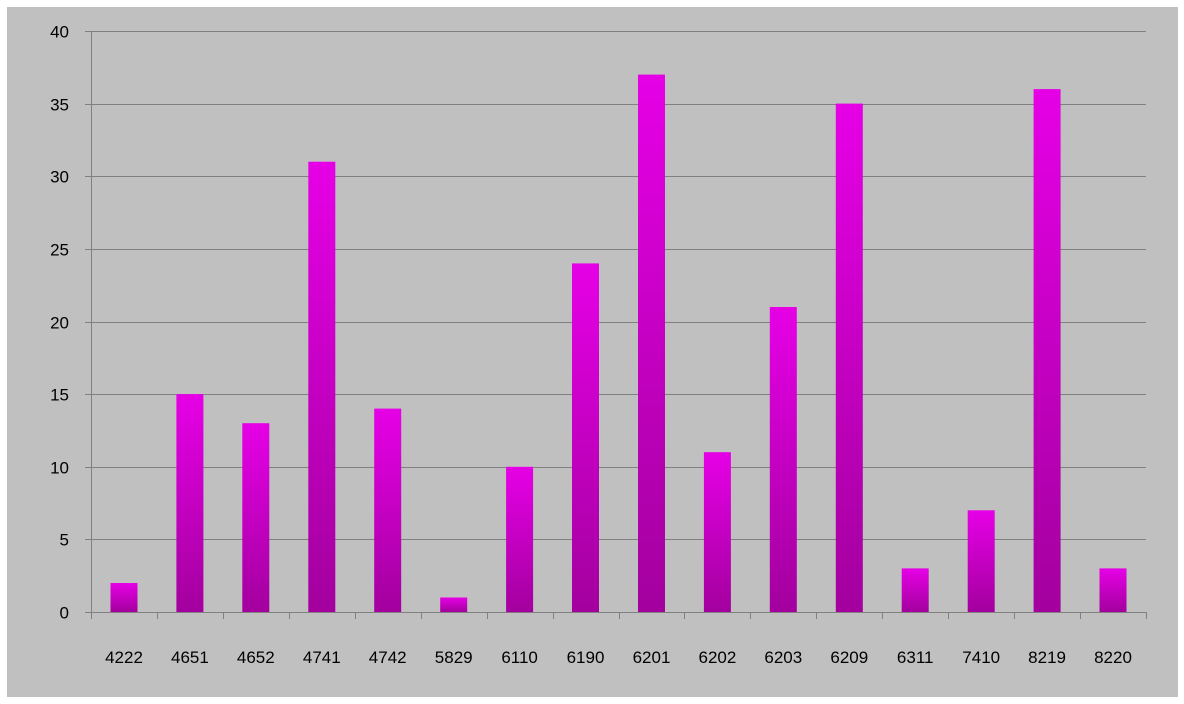  I want to click on x-tick-label: 6201, so click(652, 657).